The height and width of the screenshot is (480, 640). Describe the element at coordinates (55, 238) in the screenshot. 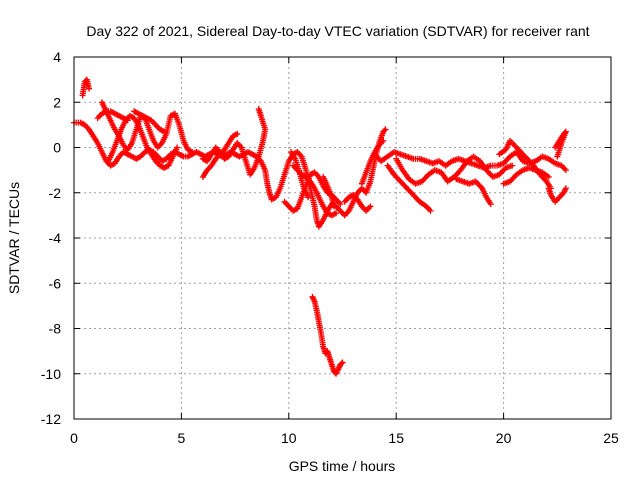

I see `y-tick-label: -4` at that location.